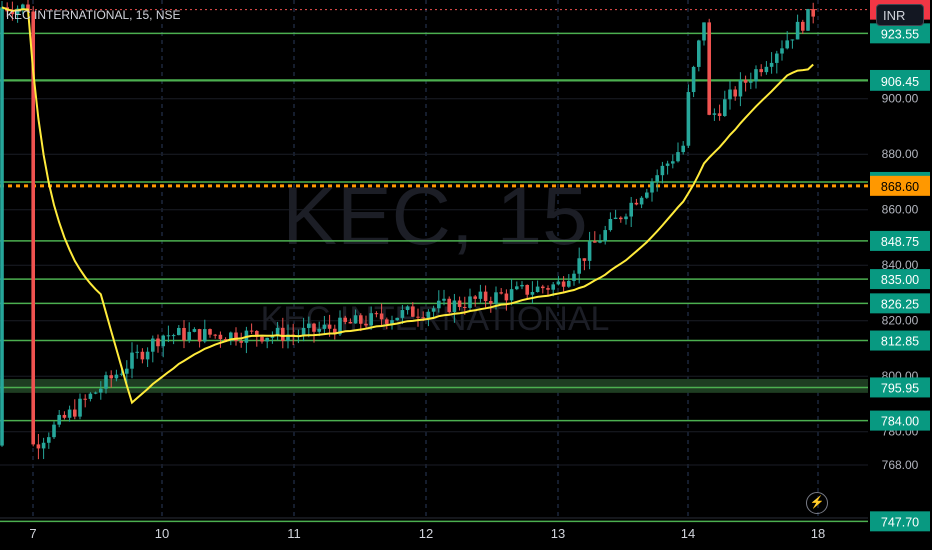  I want to click on x-tick-label: 7, so click(32, 533).